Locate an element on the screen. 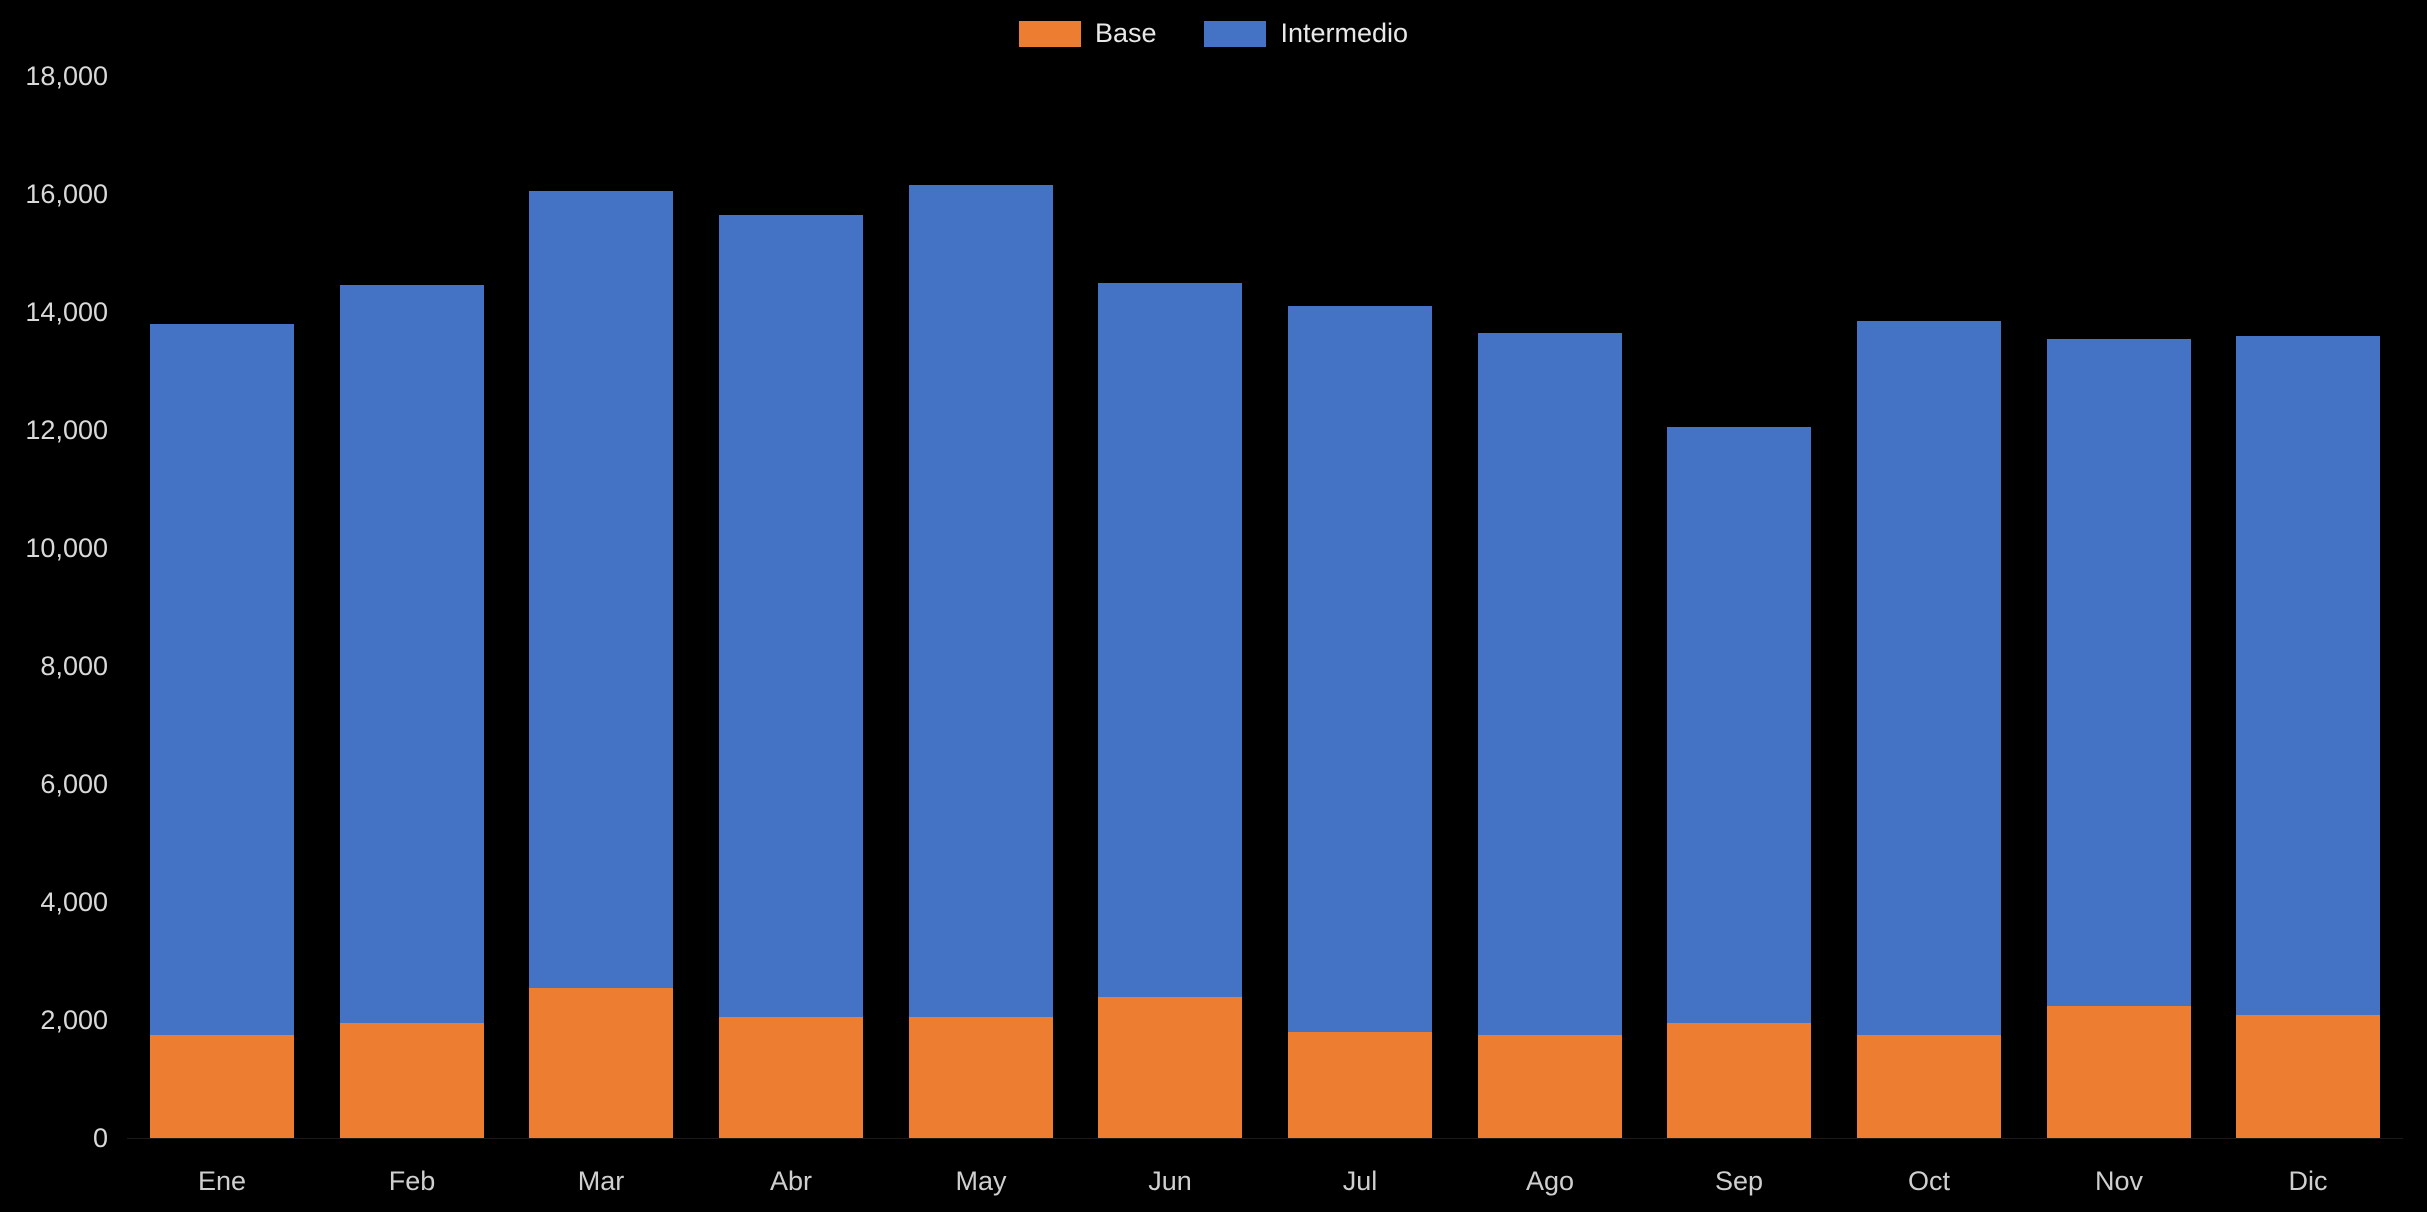 The image size is (2427, 1212). bar-segment-intermedio-ago is located at coordinates (1550, 684).